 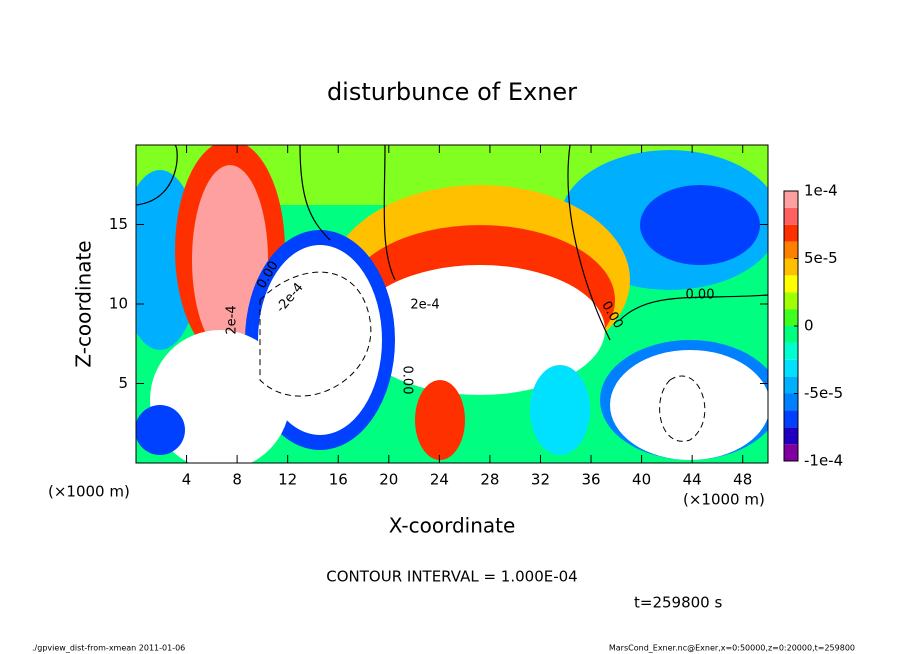 I want to click on colorbar-tick-label: -1e-4, so click(x=823, y=461).